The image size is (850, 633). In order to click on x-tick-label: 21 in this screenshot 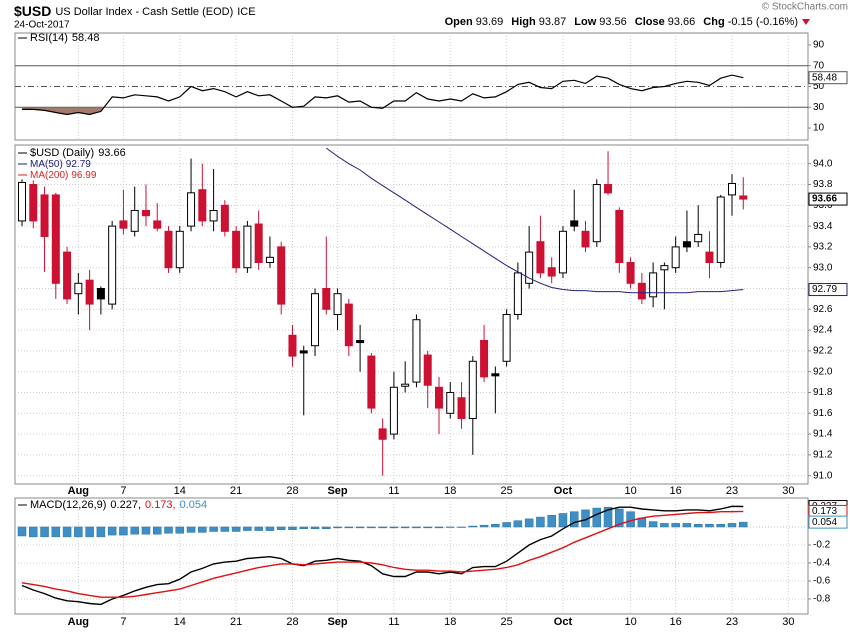, I will do `click(236, 622)`.